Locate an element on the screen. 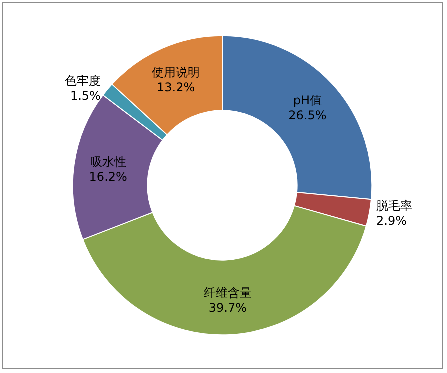  data-label: 2.9% is located at coordinates (392, 221).